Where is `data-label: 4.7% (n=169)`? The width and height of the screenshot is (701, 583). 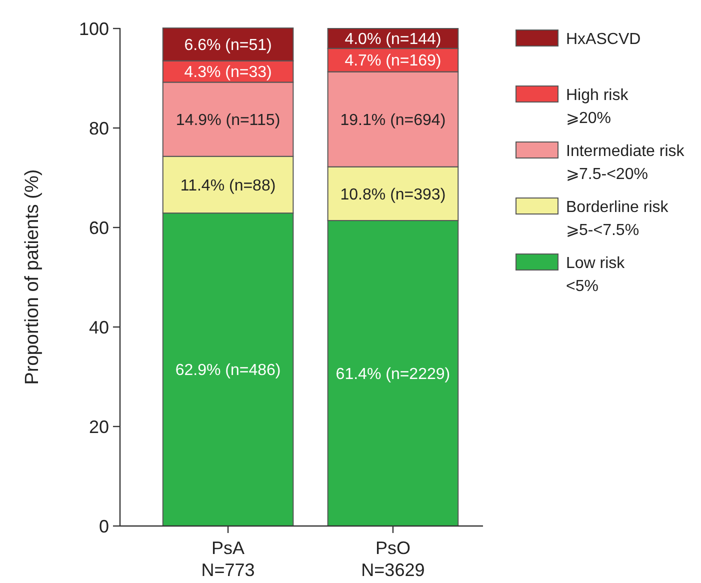
data-label: 4.7% (n=169) is located at coordinates (393, 61).